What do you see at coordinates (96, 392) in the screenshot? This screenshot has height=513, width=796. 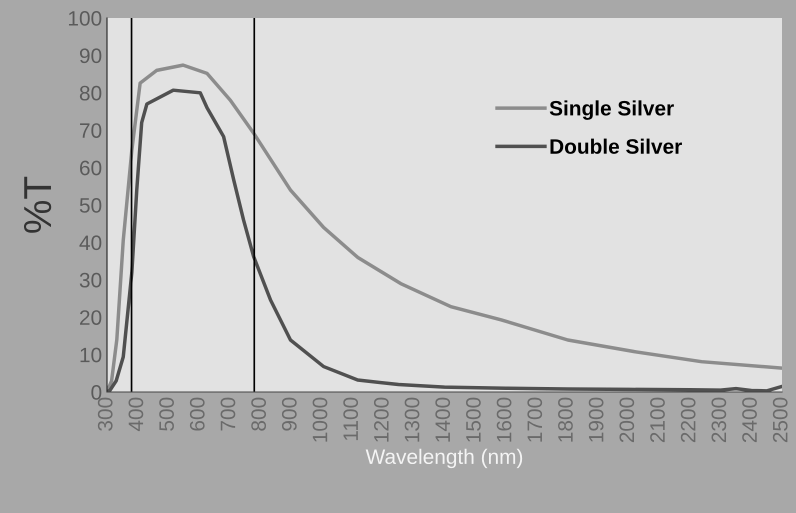 I see `y-tick-label: 0` at bounding box center [96, 392].